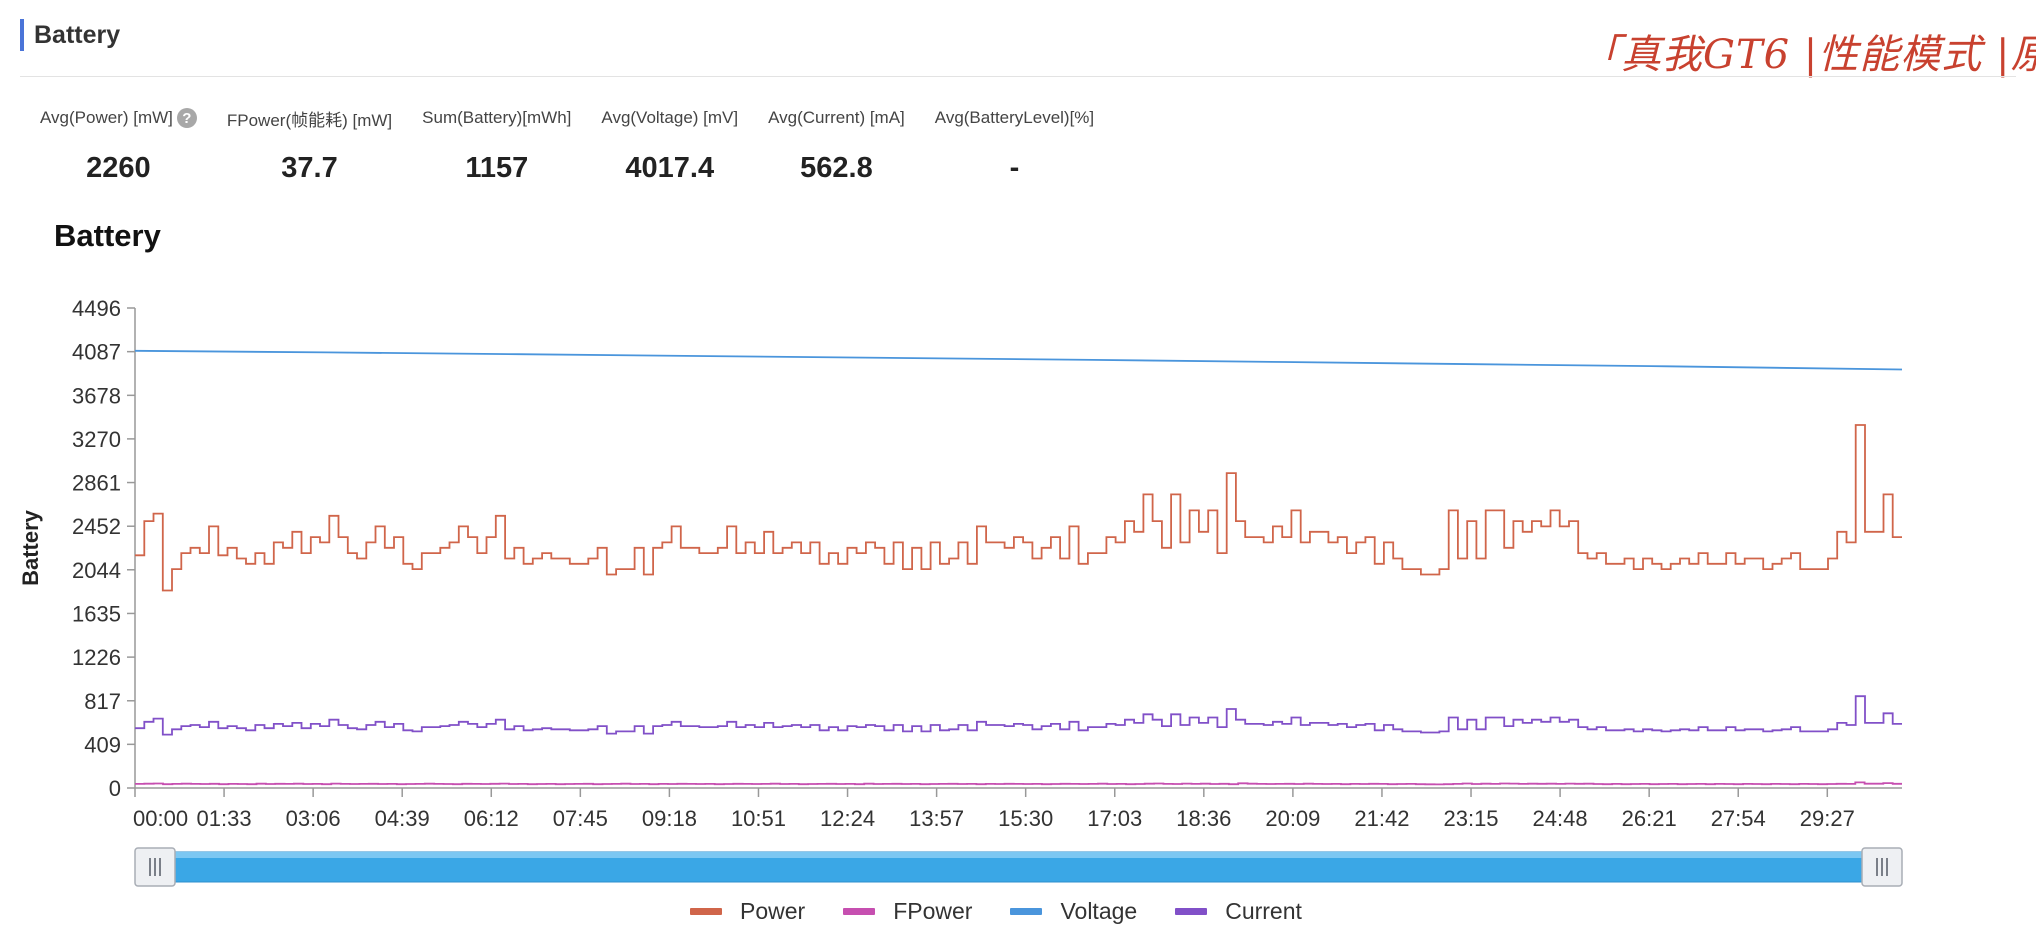 Image resolution: width=2036 pixels, height=949 pixels. Describe the element at coordinates (309, 168) in the screenshot. I see `stat-value: 37.7` at that location.